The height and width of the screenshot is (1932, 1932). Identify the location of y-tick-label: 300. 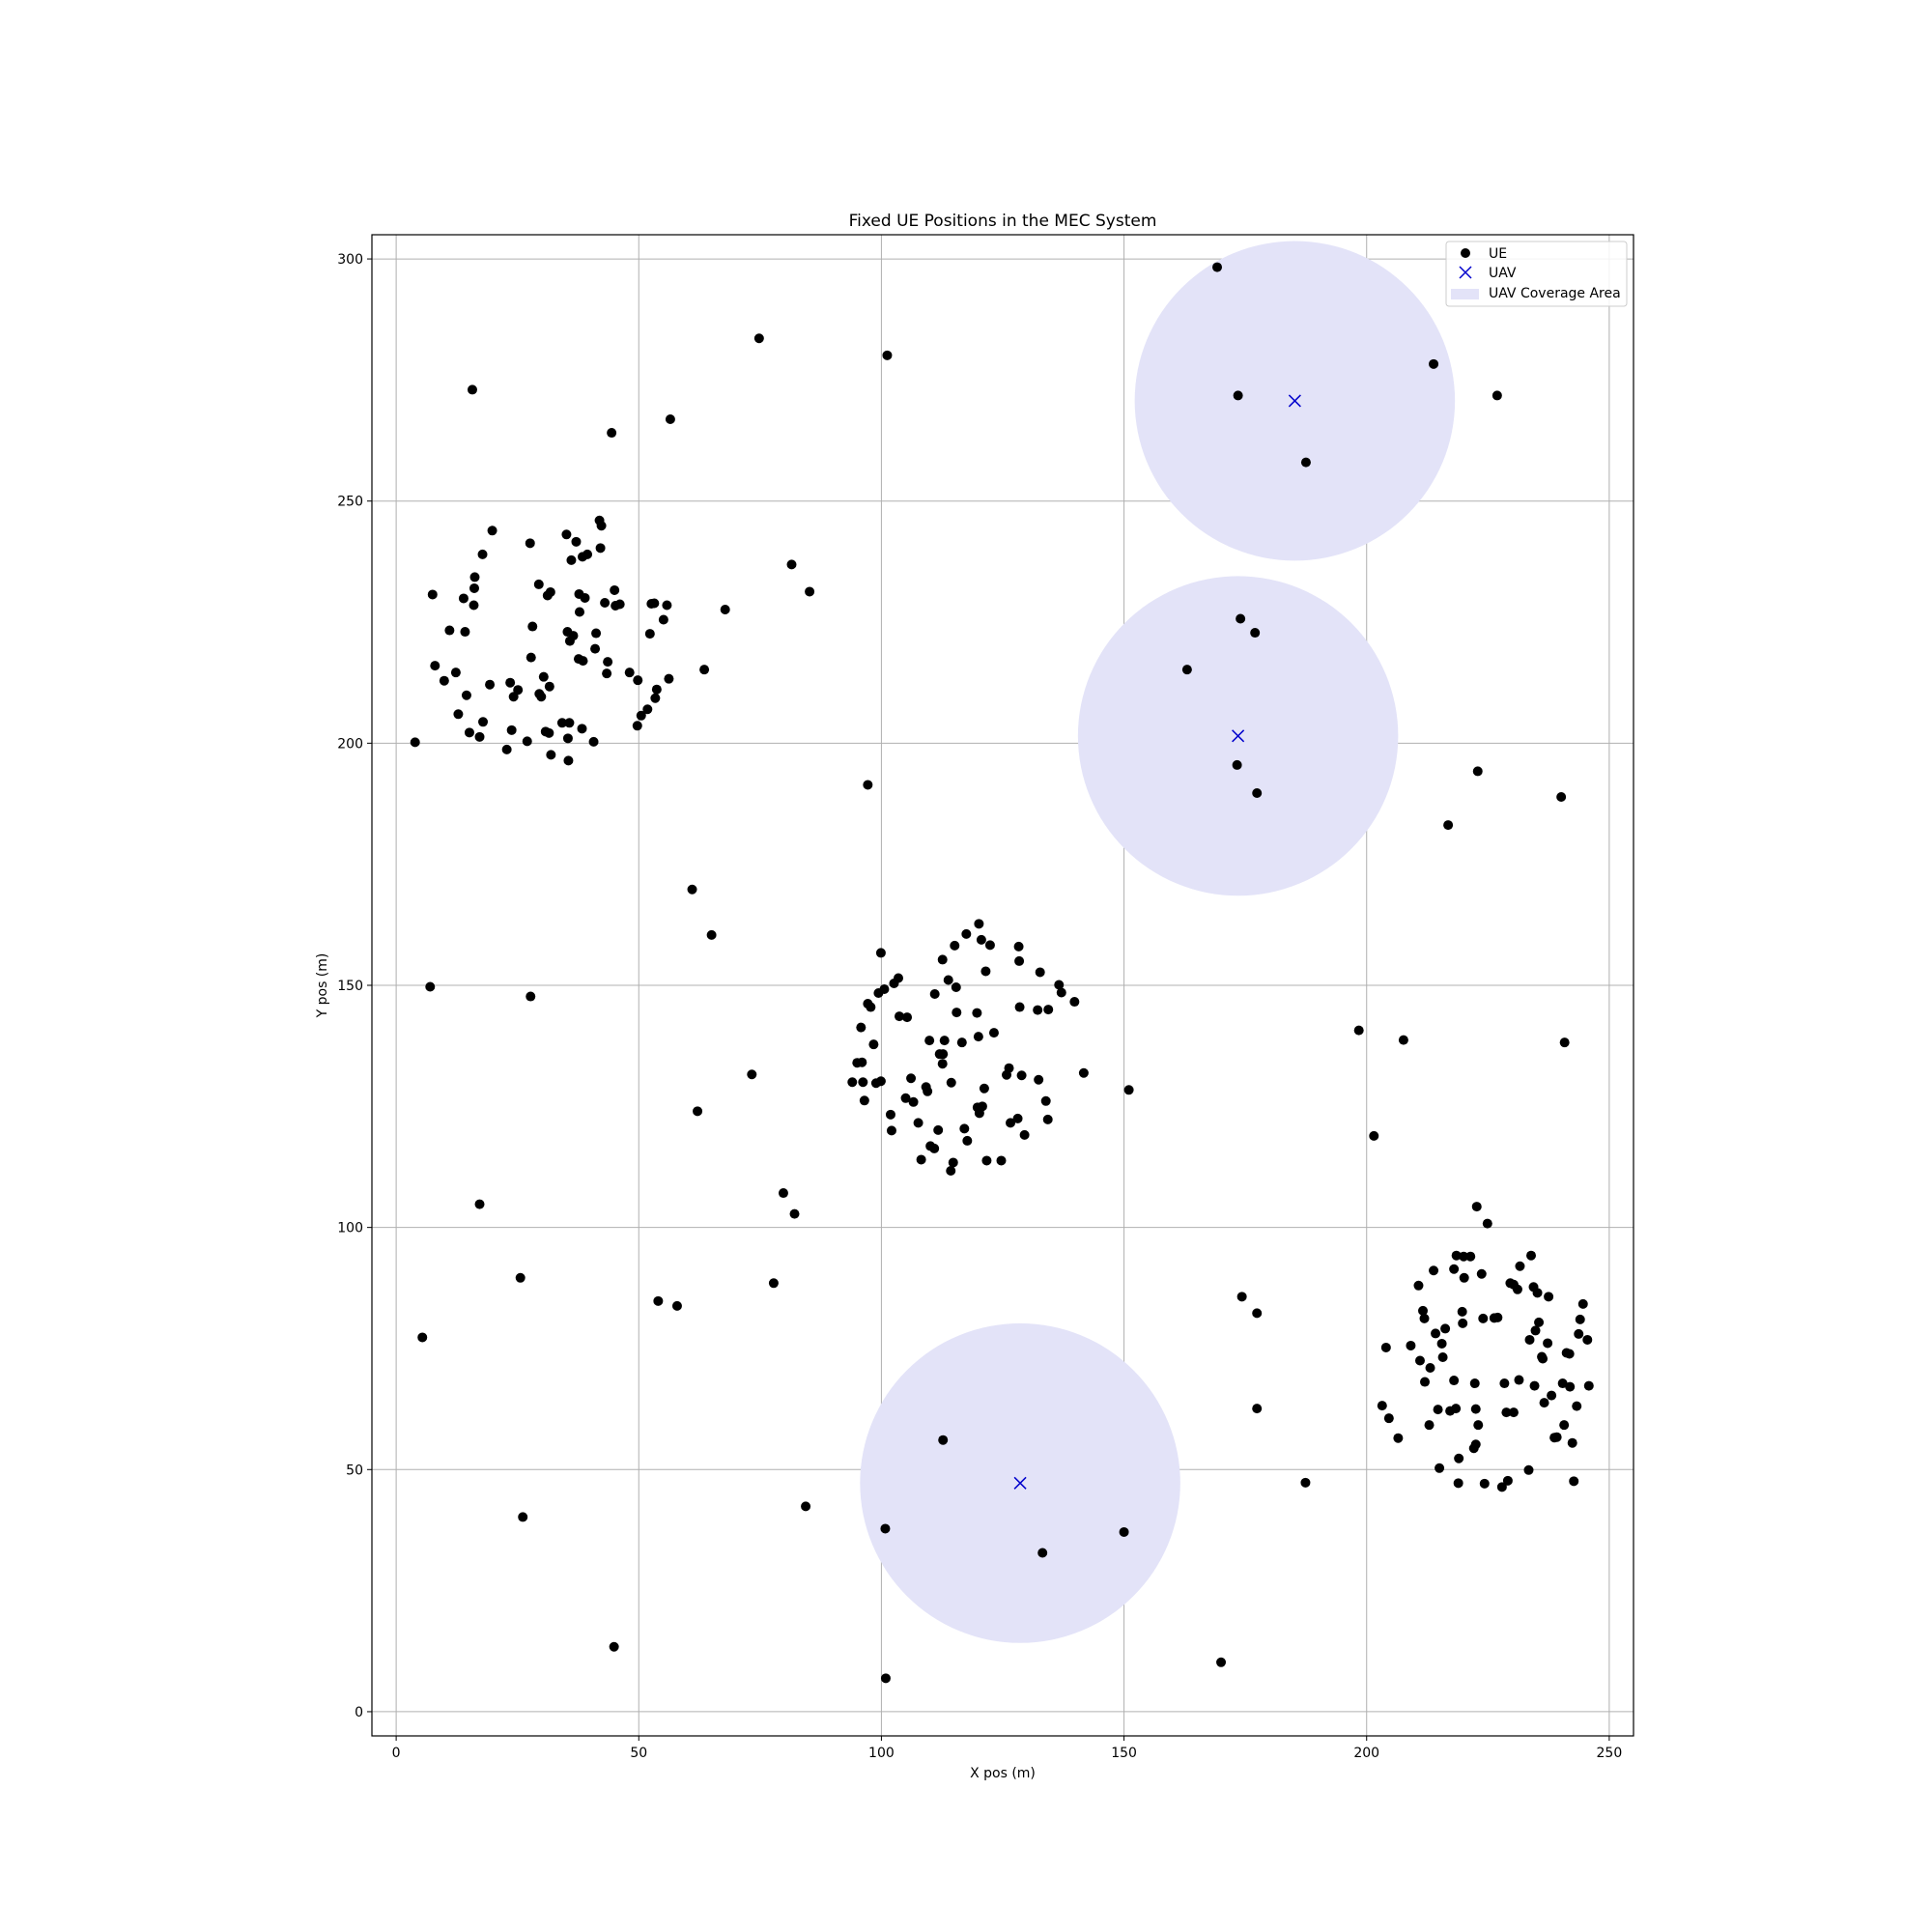
(350, 260).